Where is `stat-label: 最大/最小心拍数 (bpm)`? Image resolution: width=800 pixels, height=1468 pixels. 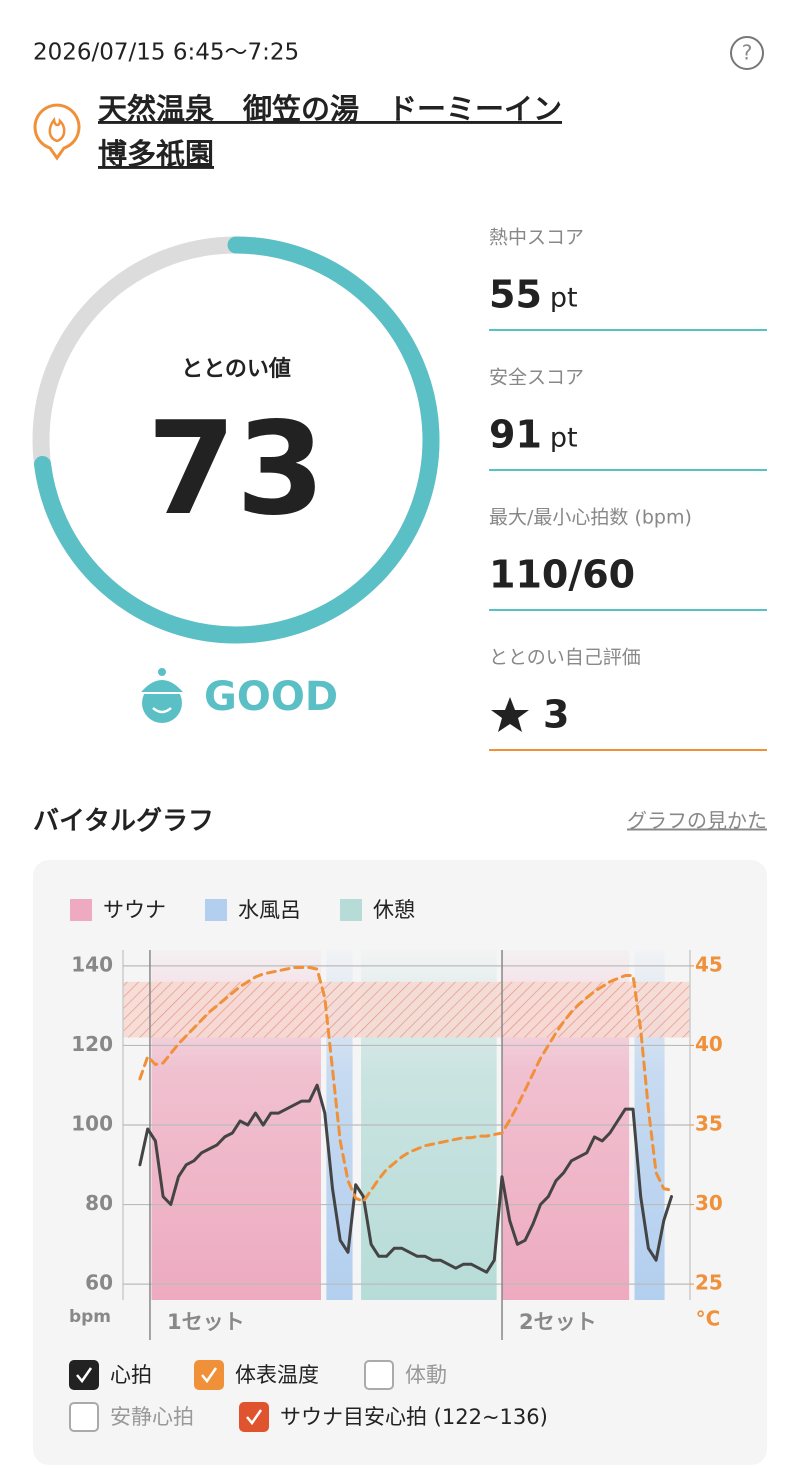 stat-label: 最大/最小心拍数 (bpm) is located at coordinates (590, 518).